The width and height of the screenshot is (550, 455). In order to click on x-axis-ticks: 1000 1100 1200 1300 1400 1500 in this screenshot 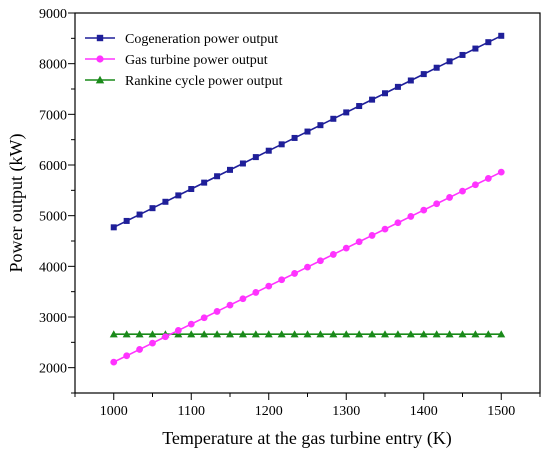, I will do `click(307, 406)`.